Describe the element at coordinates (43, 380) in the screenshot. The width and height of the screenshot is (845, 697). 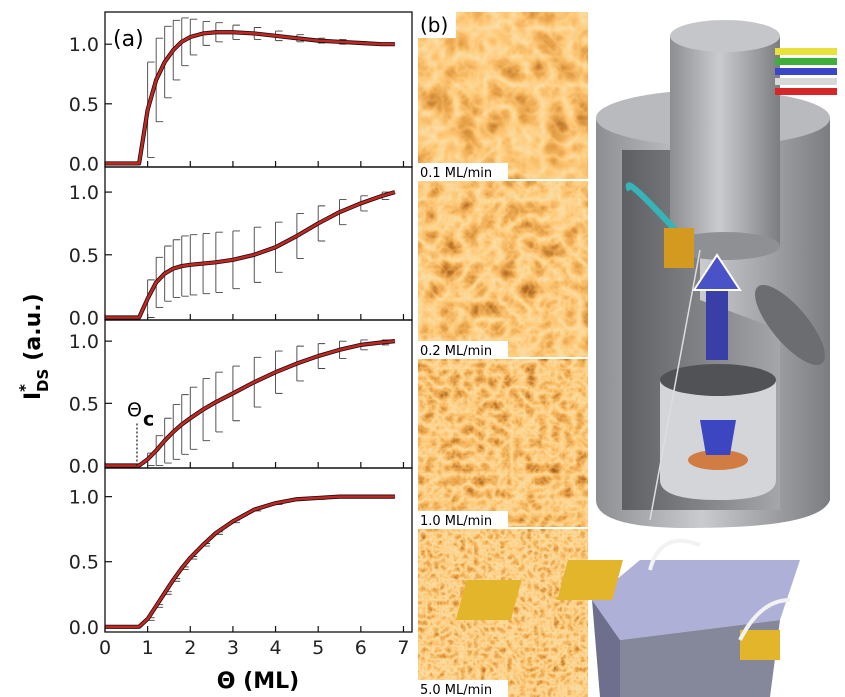
I see `y-label-sub: DS` at that location.